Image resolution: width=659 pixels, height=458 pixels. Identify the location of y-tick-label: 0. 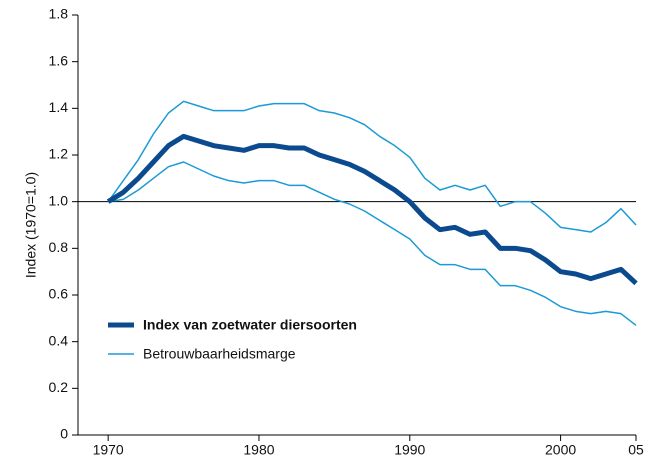
(64, 434).